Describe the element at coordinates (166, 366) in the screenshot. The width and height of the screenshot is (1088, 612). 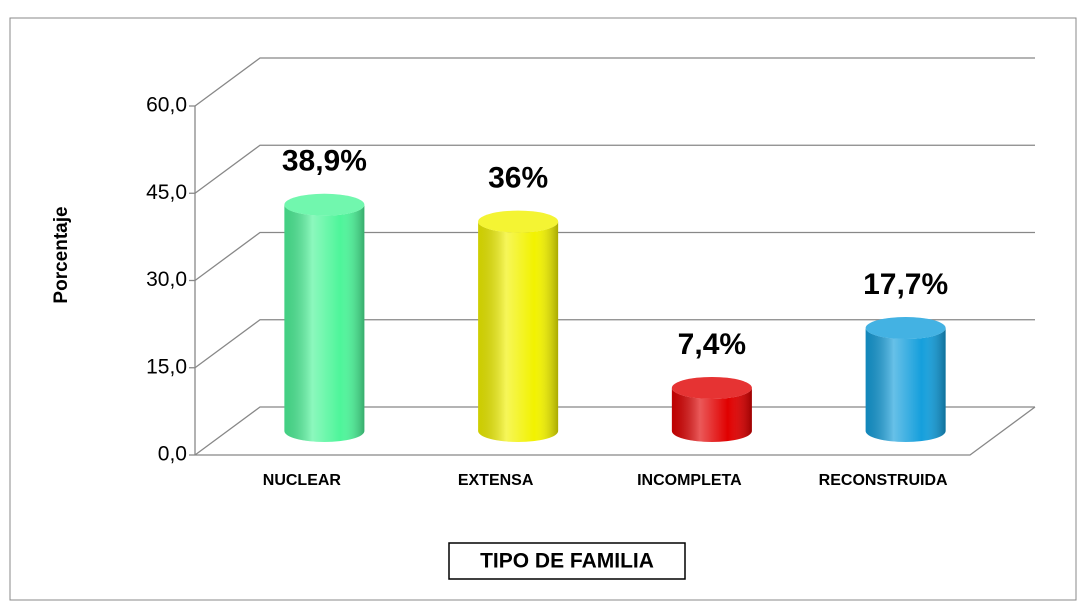
I see `y-tick-label: 15,0` at that location.